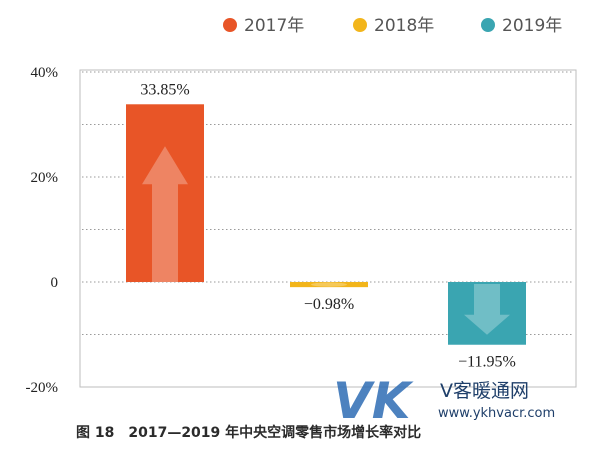  Describe the element at coordinates (165, 214) in the screenshot. I see `up-arrow-icon` at that location.